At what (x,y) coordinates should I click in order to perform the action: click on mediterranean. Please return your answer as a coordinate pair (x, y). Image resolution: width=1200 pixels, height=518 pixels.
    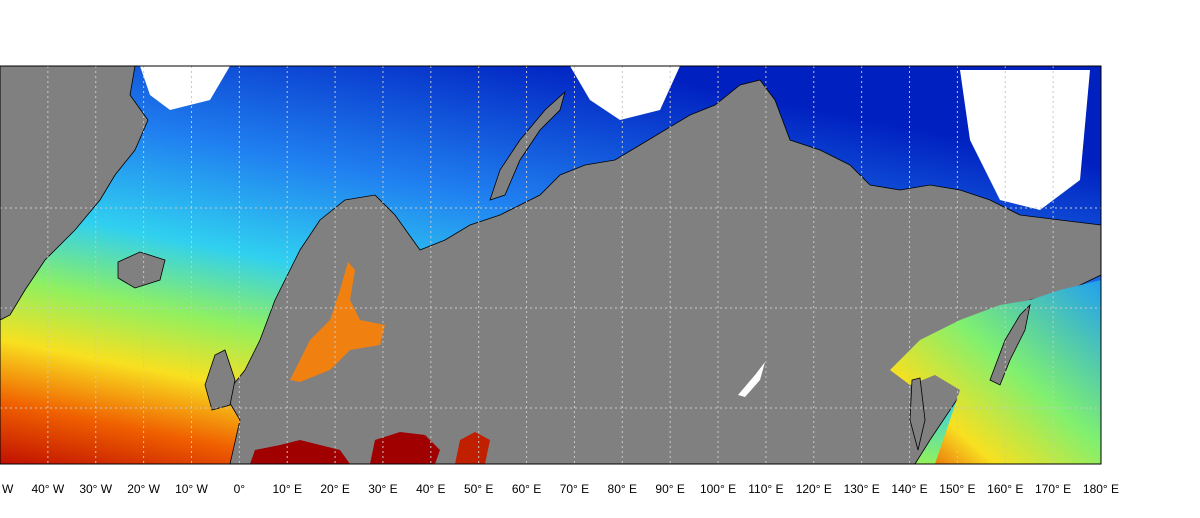
    Looking at the image, I should click on (300, 452).